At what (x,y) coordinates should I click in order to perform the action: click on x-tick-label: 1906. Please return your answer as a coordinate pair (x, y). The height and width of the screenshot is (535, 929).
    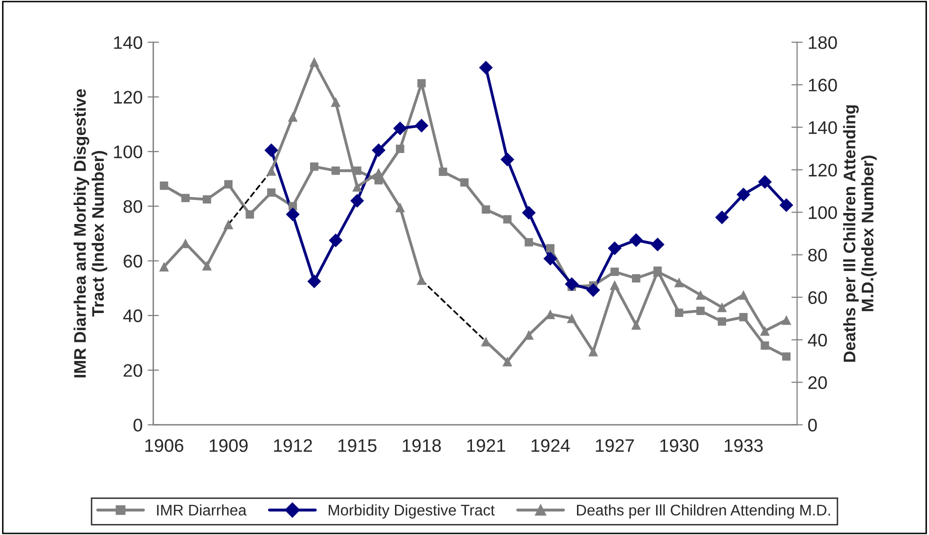
    Looking at the image, I should click on (164, 445).